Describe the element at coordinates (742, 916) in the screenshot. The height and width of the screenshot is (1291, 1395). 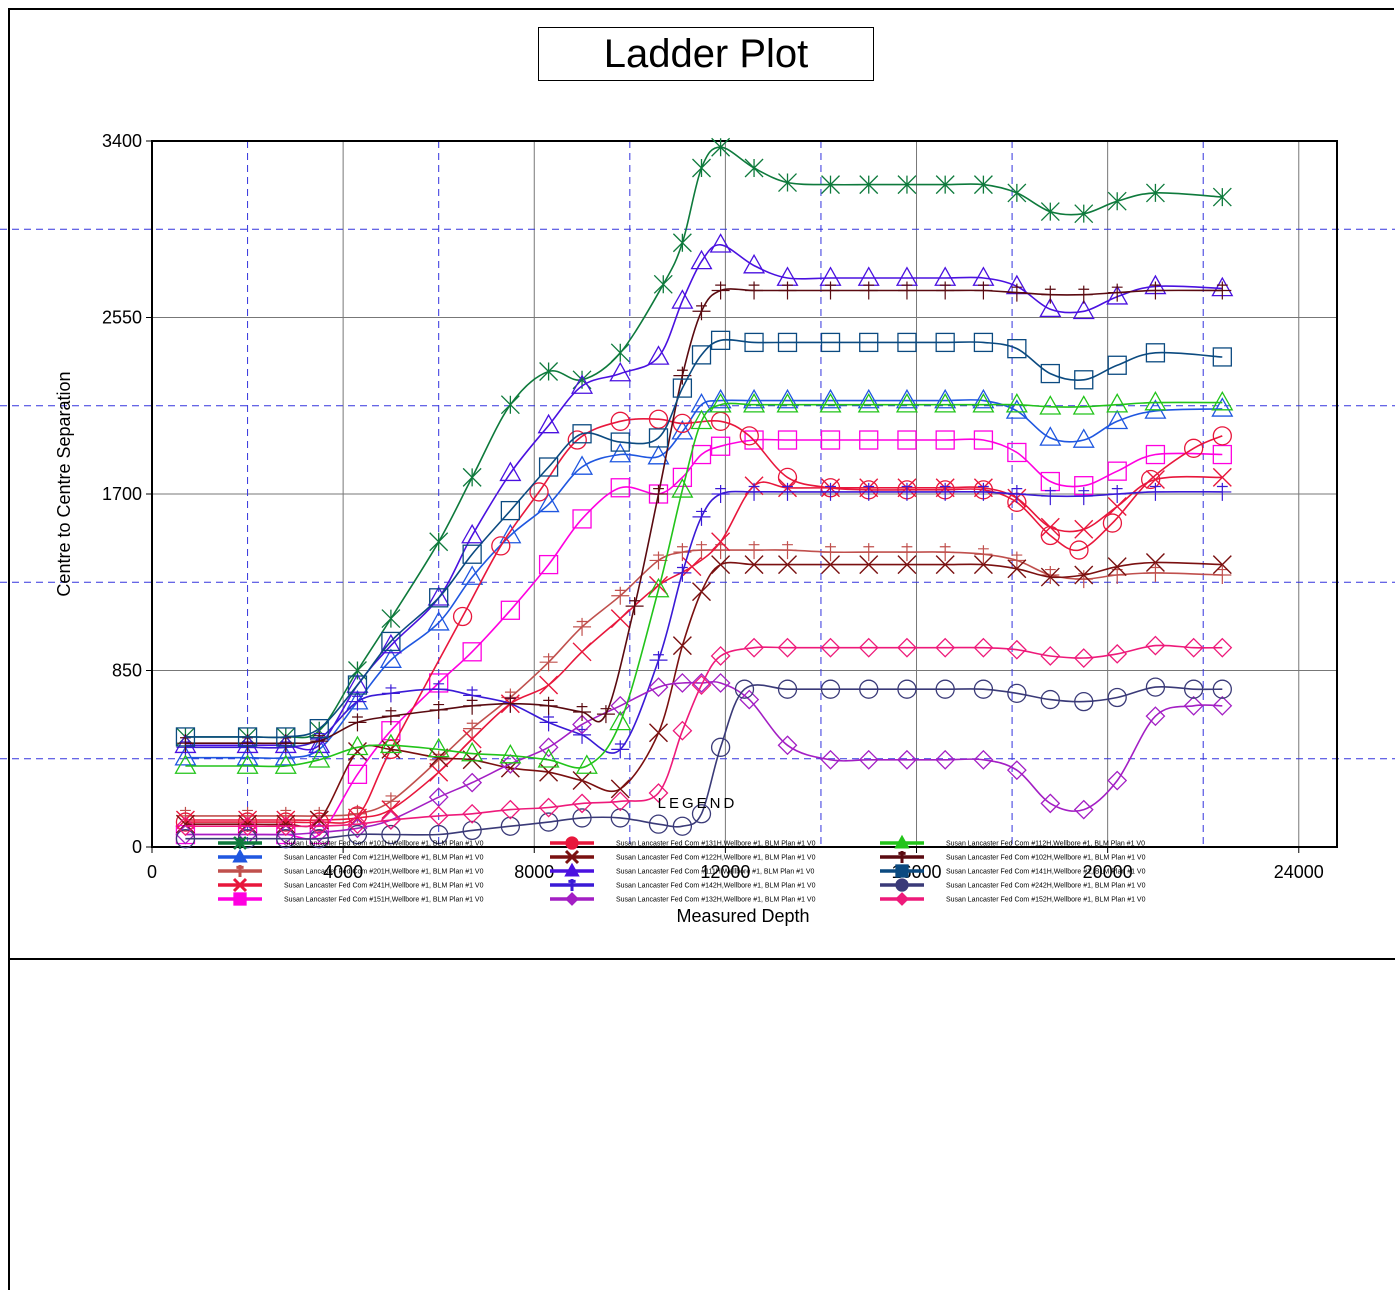
I see `x-axis-label: Measured Depth` at that location.